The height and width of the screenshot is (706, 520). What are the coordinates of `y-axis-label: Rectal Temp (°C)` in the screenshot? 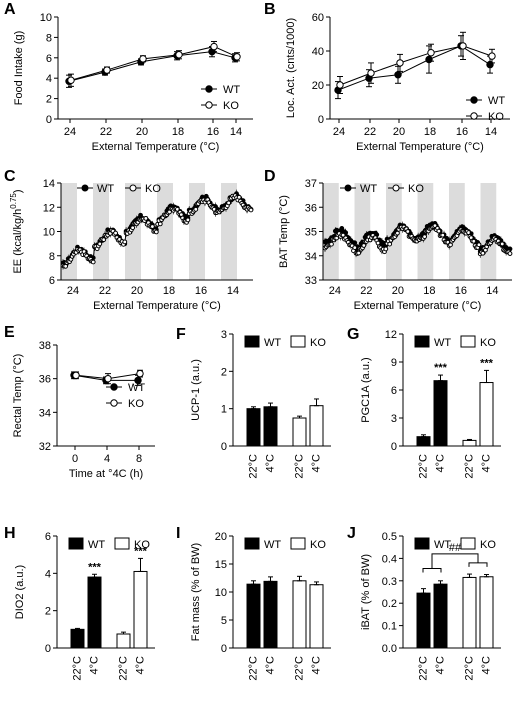 It's located at (18, 396).